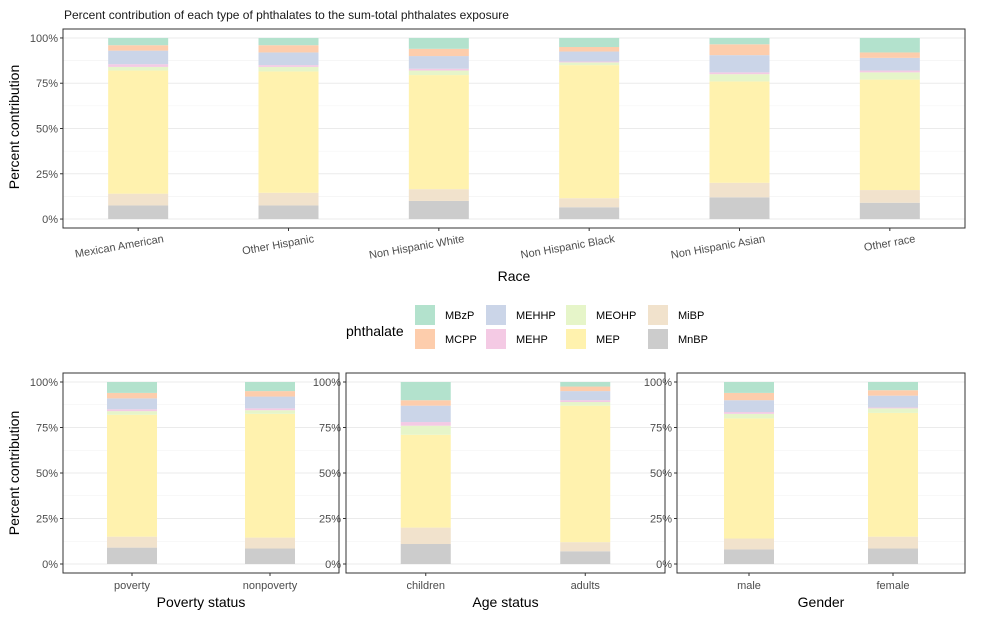 The height and width of the screenshot is (618, 1000). What do you see at coordinates (270, 556) in the screenshot?
I see `bar-segment-nonpoverty-mnbp` at bounding box center [270, 556].